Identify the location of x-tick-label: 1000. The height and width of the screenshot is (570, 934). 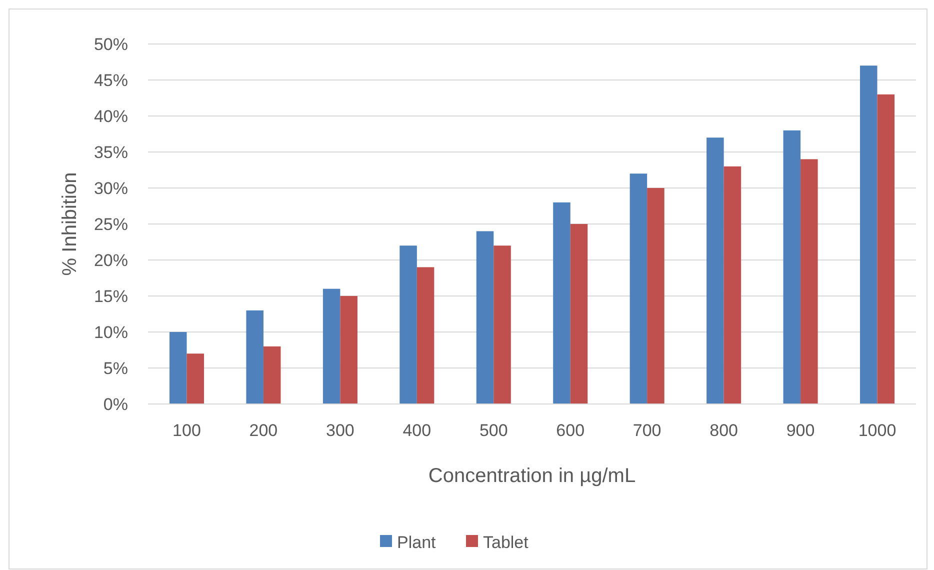
(877, 430).